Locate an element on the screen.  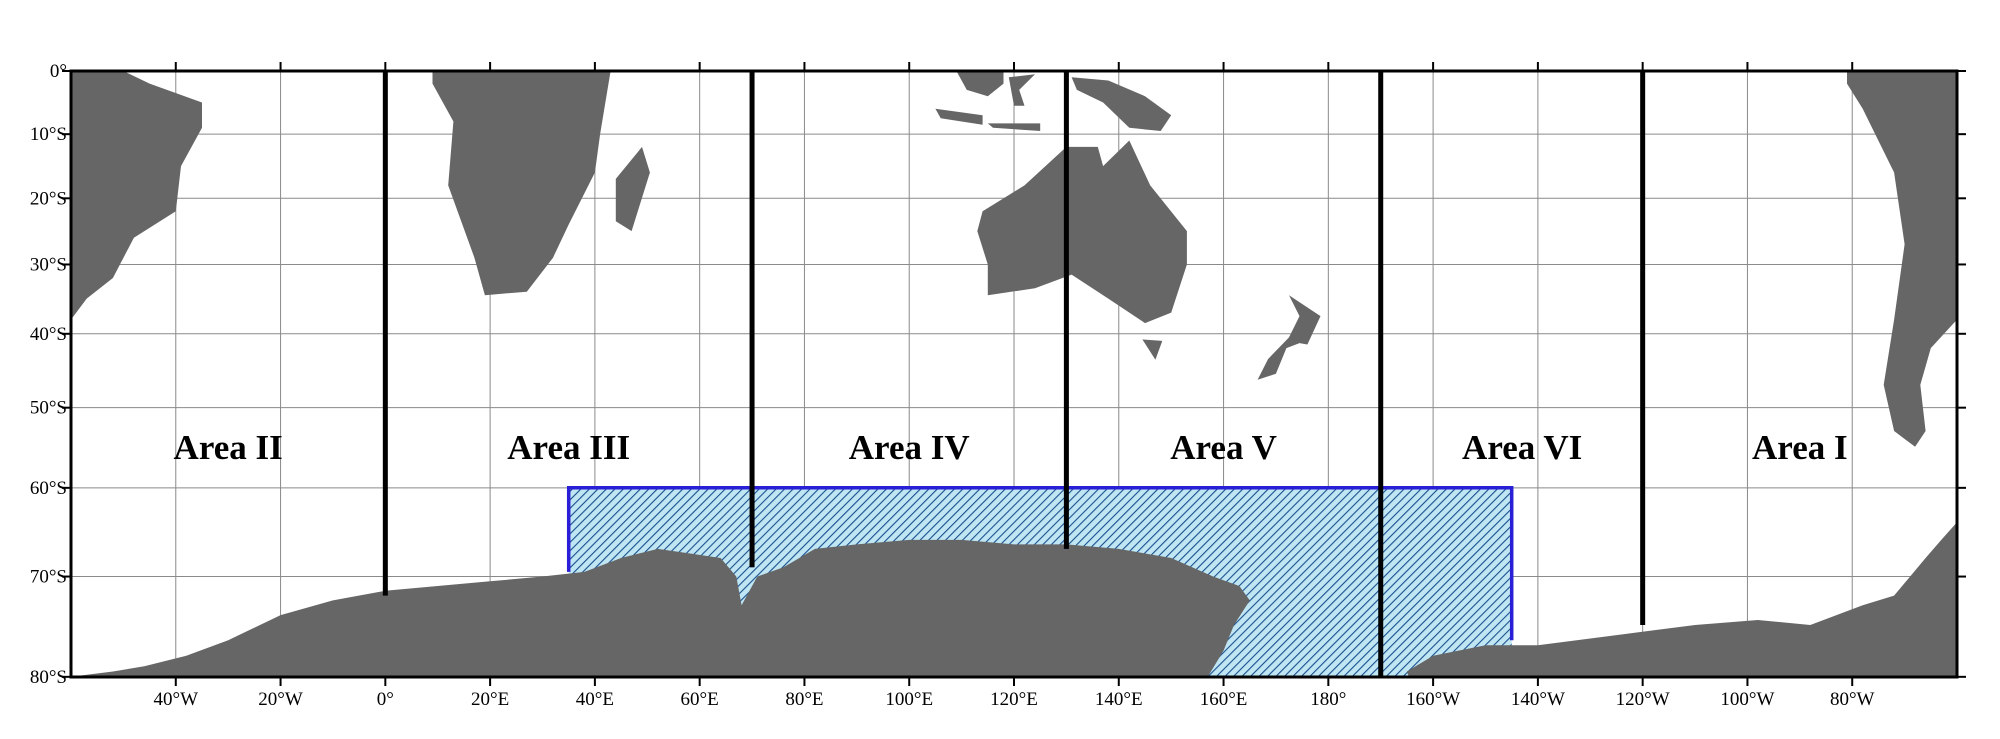
south-america-east is located at coordinates (1902, 259).